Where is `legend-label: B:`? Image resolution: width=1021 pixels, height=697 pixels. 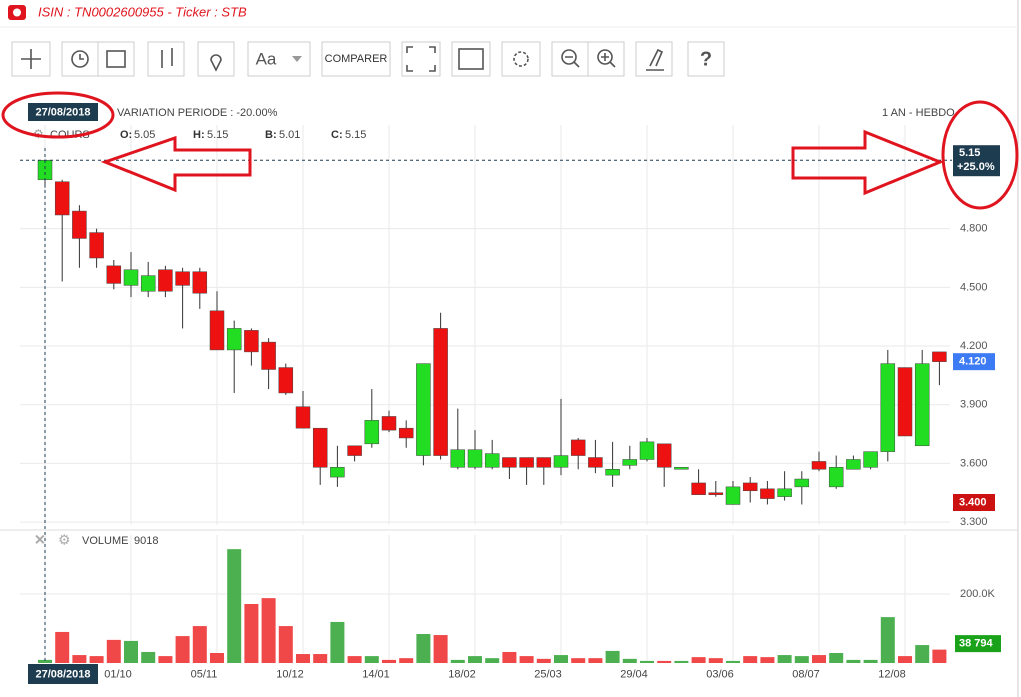
legend-label: B: is located at coordinates (271, 135).